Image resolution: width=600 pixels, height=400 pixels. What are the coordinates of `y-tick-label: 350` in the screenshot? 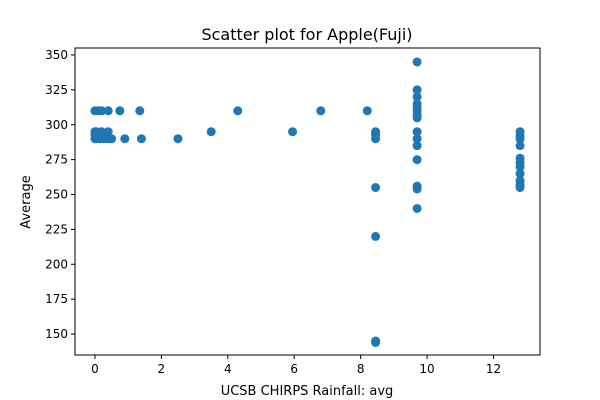 It's located at (56, 55).